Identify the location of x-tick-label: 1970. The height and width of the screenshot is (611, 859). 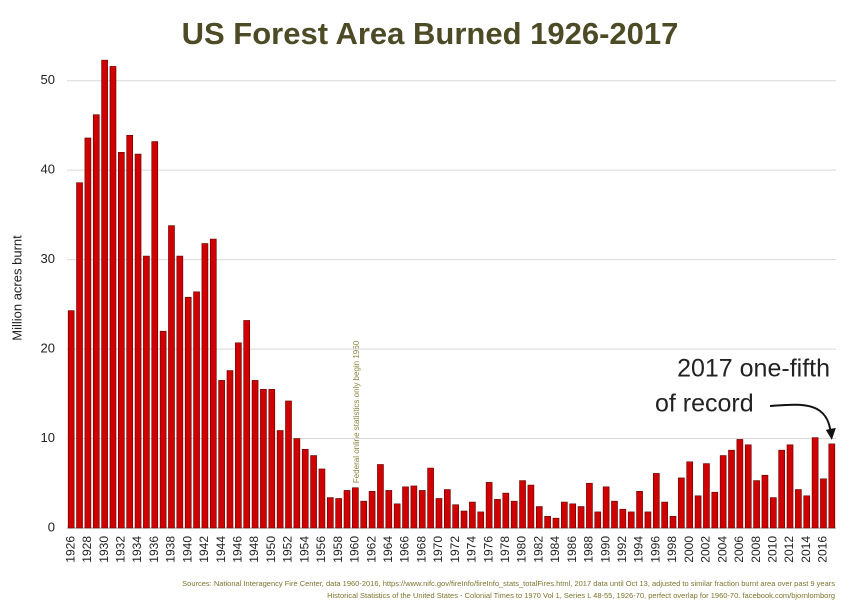
(438, 549).